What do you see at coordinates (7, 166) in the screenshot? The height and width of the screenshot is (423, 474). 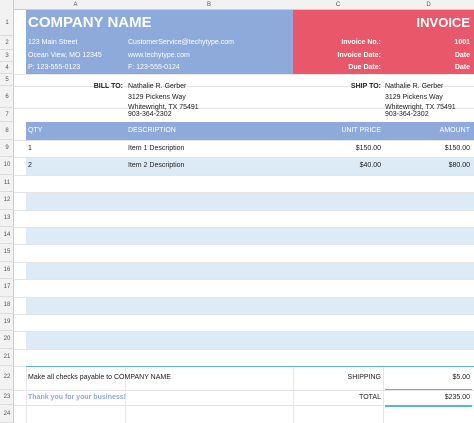 I see `row-header: 10` at bounding box center [7, 166].